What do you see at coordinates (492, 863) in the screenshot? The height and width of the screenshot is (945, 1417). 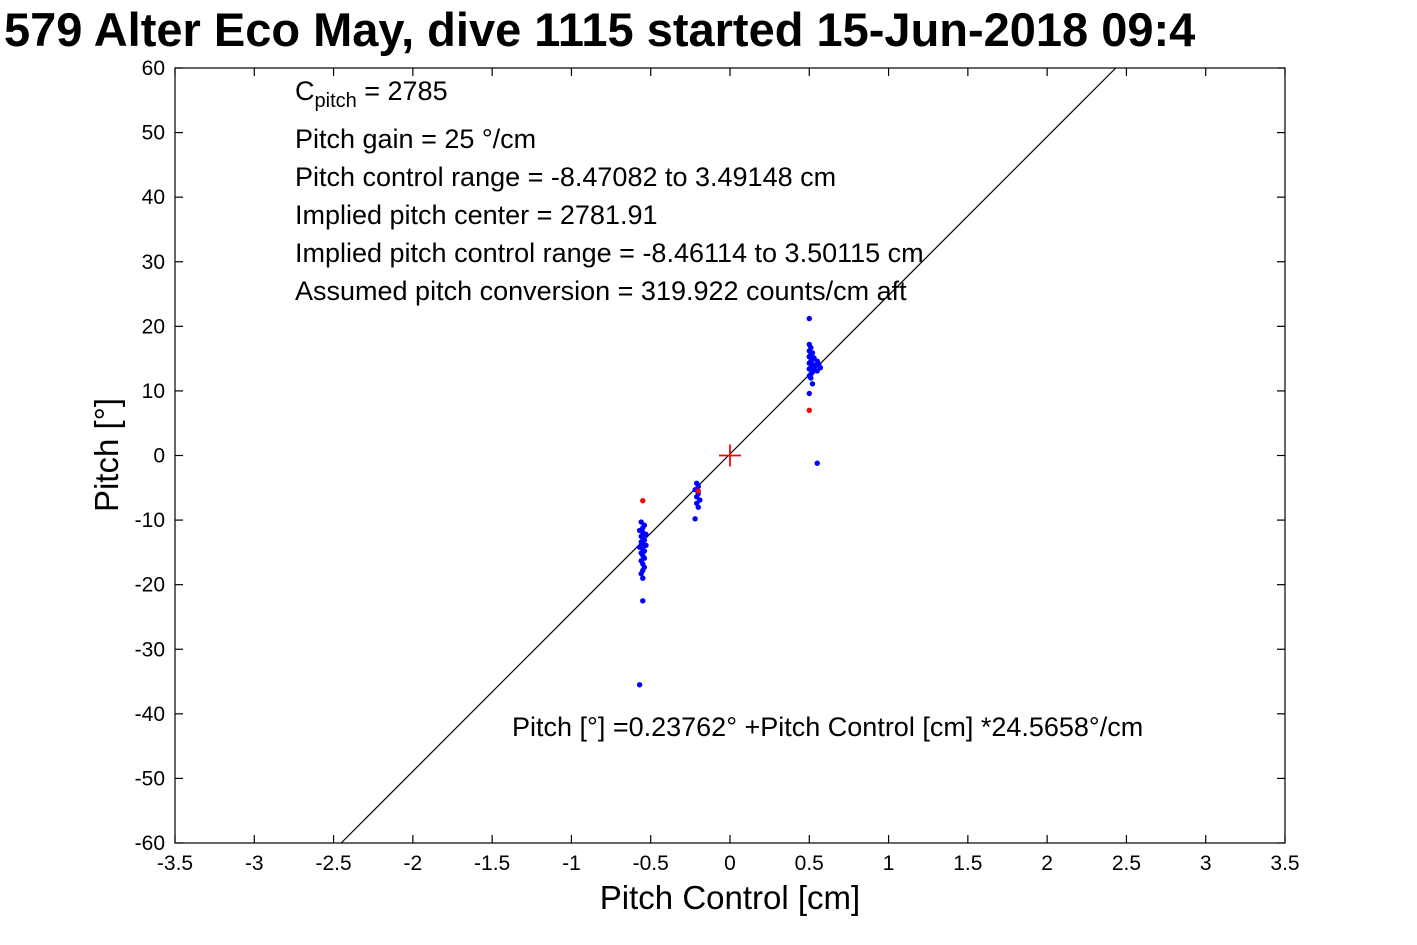 I see `x-tick-label: -1.5` at bounding box center [492, 863].